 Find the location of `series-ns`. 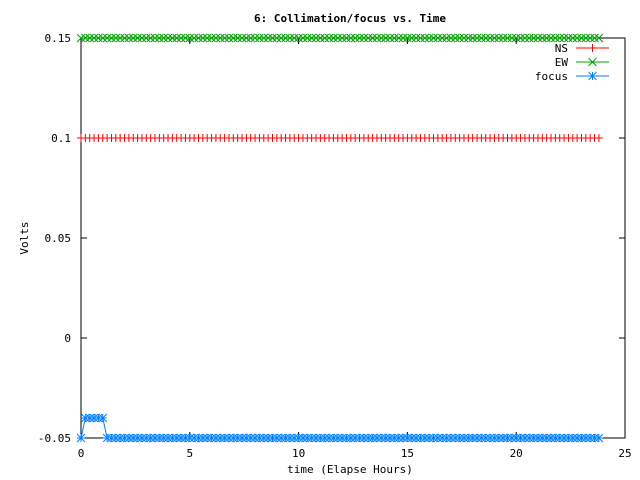

series-ns is located at coordinates (340, 138).